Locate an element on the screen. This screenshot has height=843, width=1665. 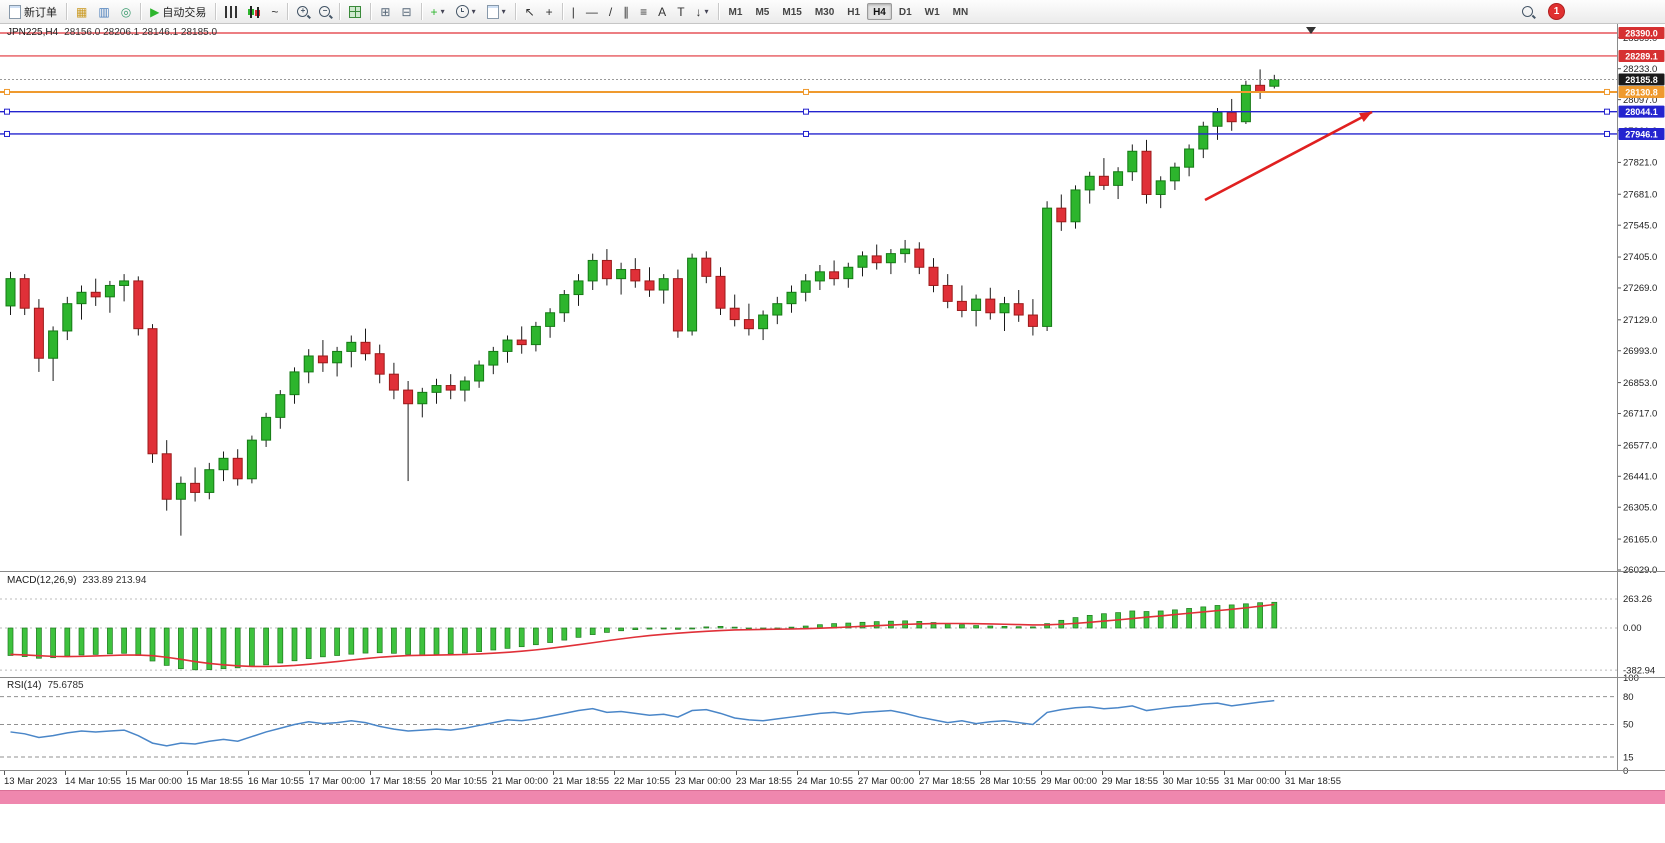
search-button is located at coordinates (1527, 11).